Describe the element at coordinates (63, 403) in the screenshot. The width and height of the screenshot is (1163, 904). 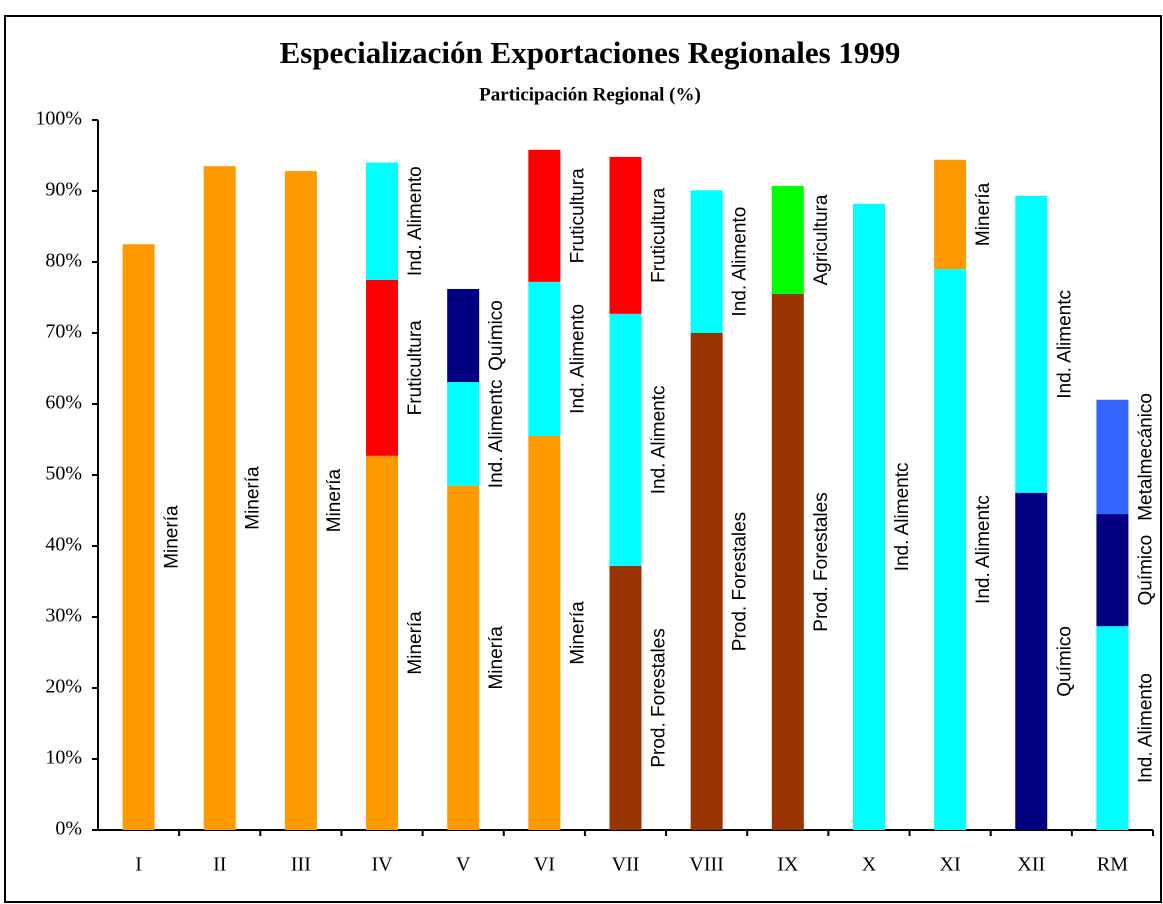
I see `y-tick-label: 60%` at that location.